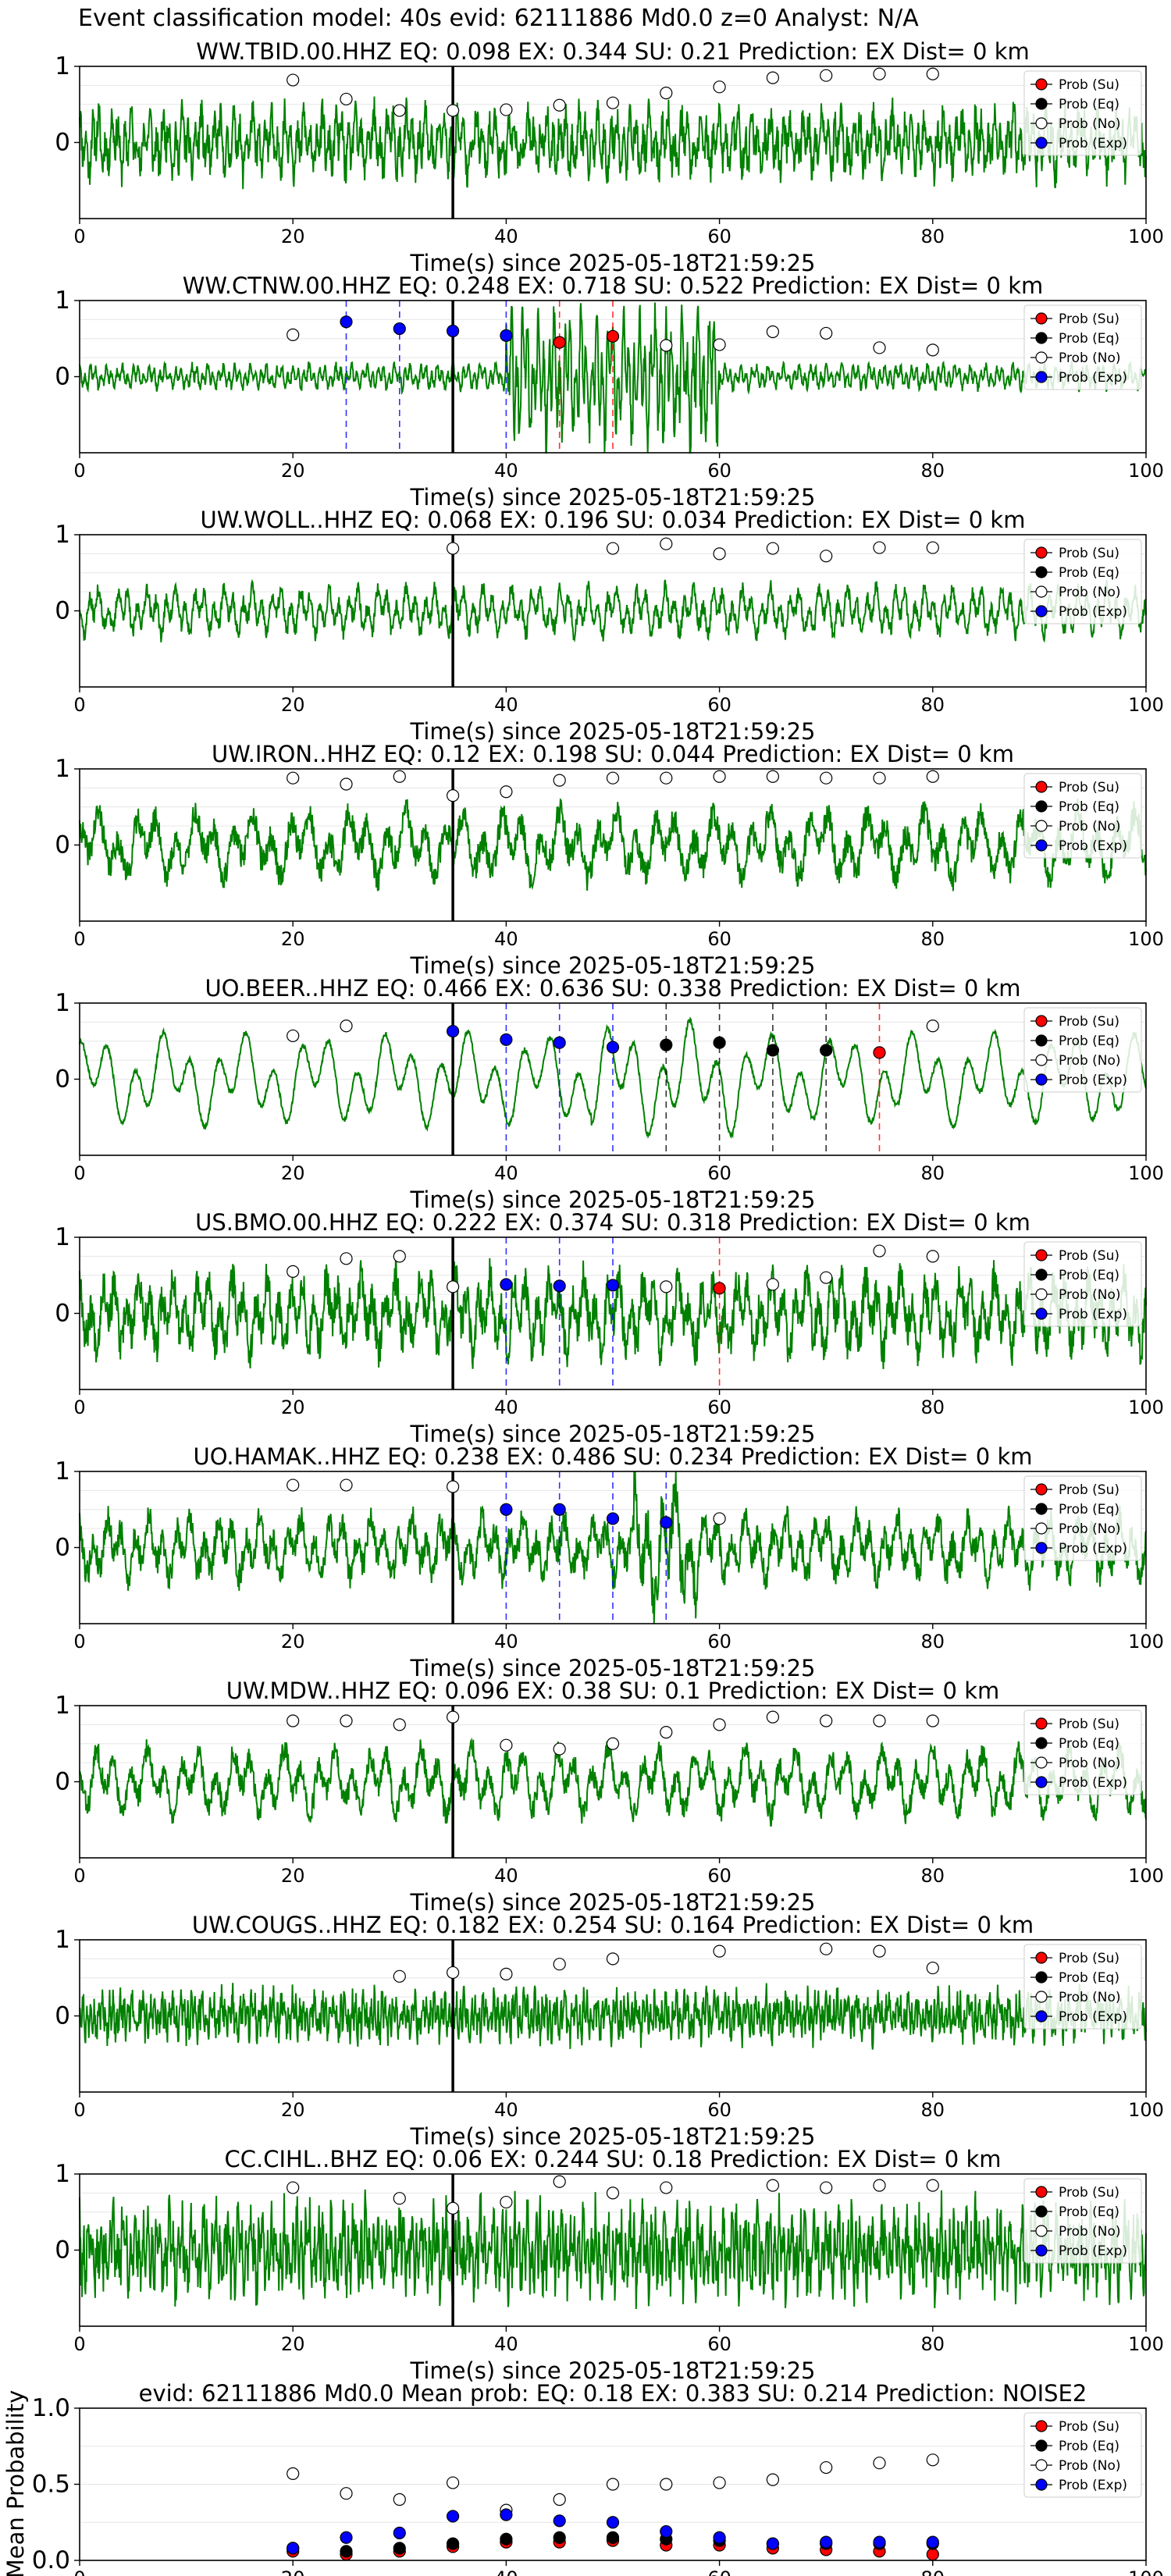 The width and height of the screenshot is (1171, 2576). What do you see at coordinates (79, 1876) in the screenshot?
I see `panel-8-xtick-label: 0` at bounding box center [79, 1876].